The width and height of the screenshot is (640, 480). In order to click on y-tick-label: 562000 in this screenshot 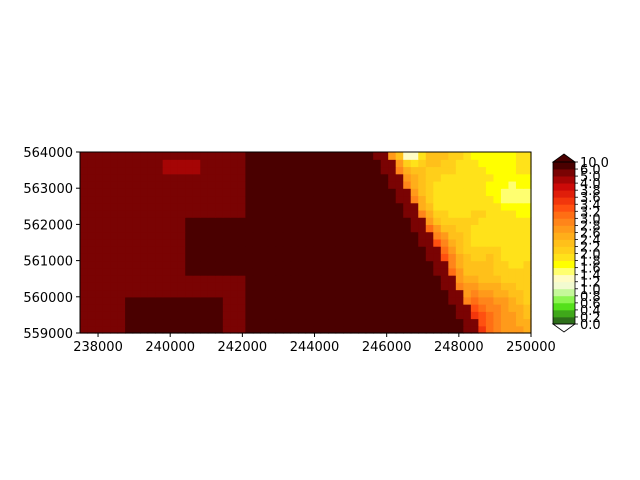, I will do `click(48, 225)`.